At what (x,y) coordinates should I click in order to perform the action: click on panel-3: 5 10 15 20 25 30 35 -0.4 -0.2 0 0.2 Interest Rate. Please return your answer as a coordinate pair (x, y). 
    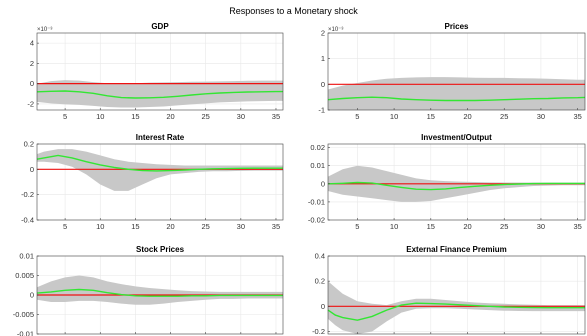
    Looking at the image, I should click on (152, 182).